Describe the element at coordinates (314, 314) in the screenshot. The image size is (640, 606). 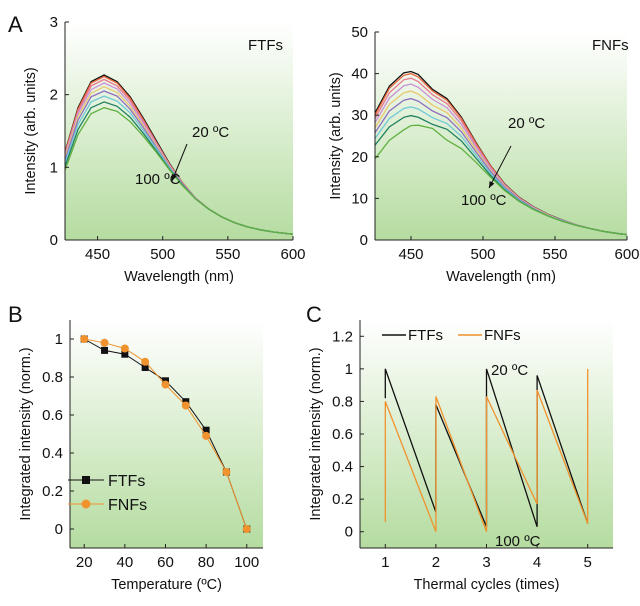
I see `panel-letter-c: C` at that location.